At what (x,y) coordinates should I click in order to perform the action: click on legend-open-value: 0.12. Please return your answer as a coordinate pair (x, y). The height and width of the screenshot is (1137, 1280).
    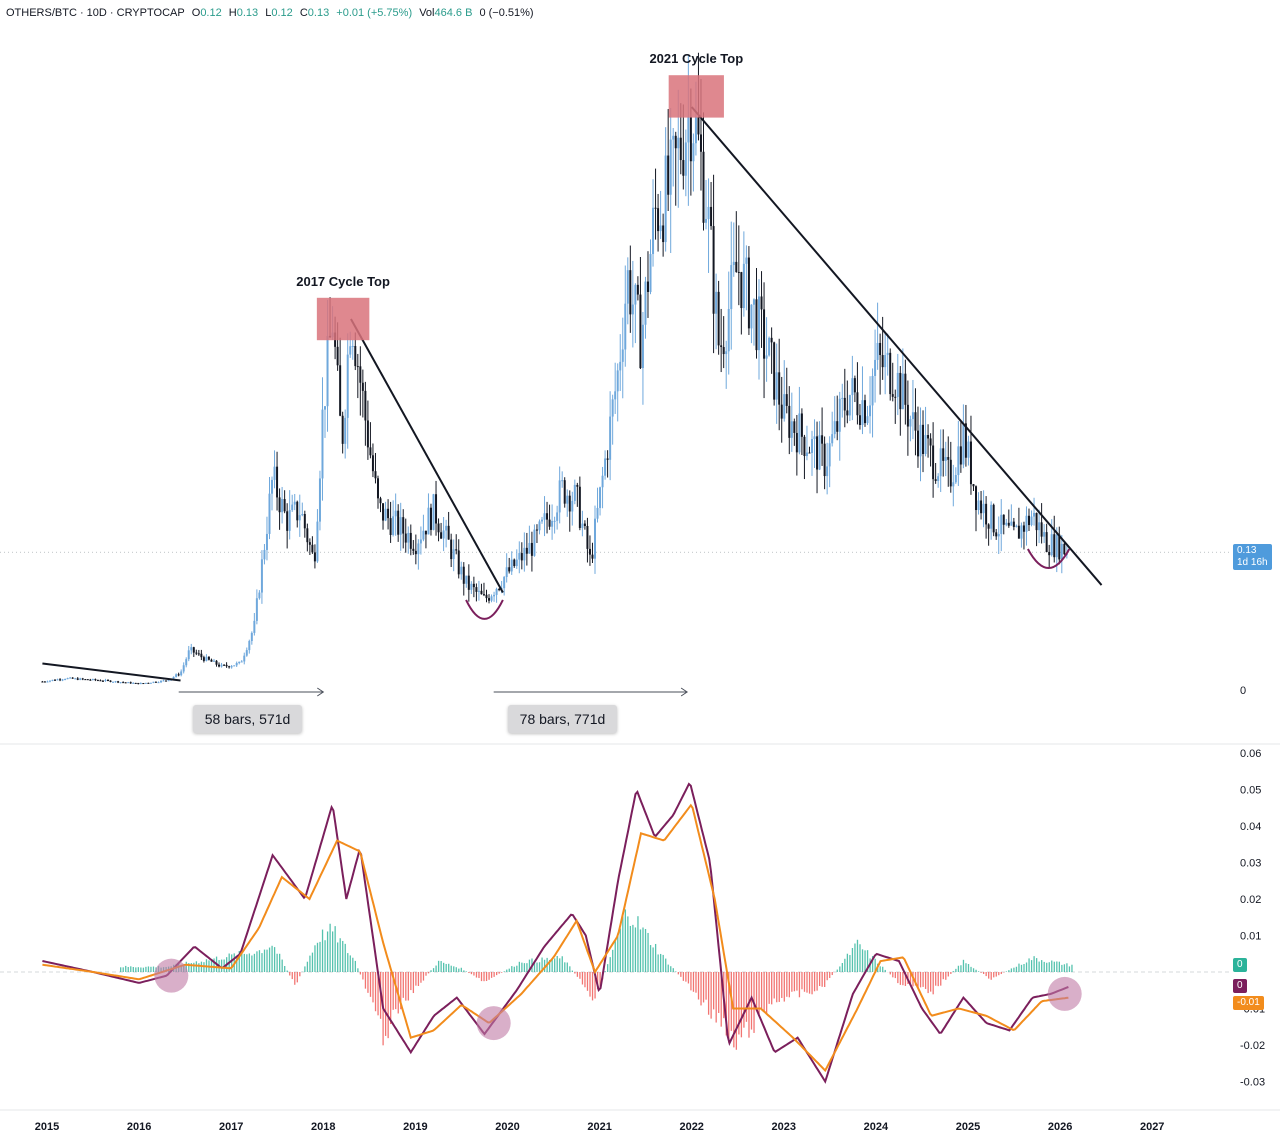
    Looking at the image, I should click on (211, 13).